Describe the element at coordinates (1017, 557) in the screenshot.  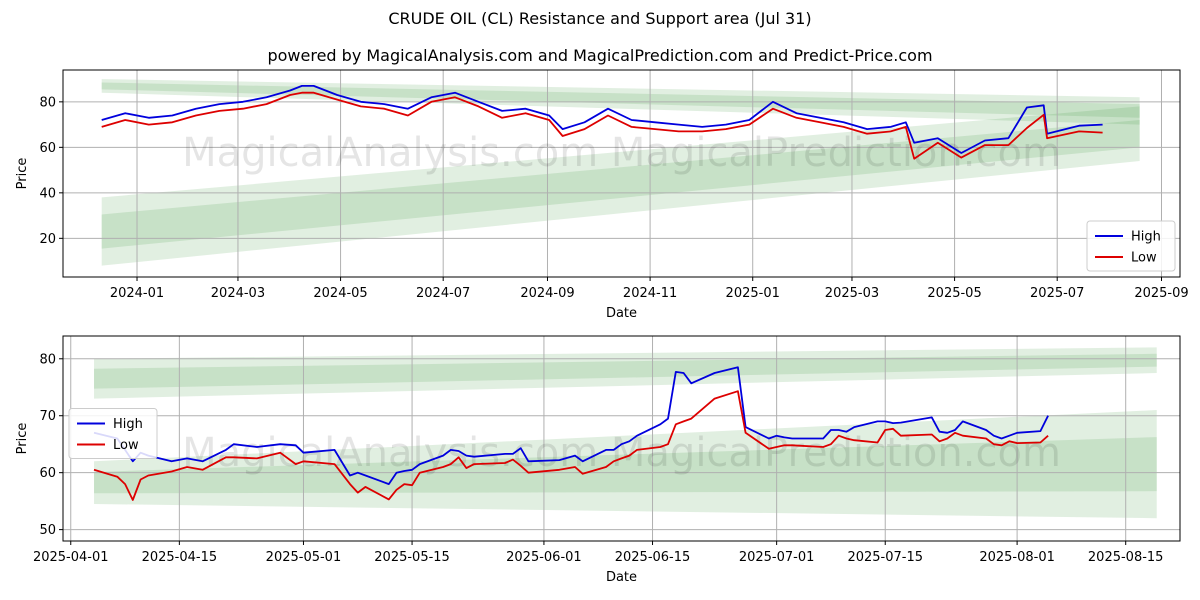
I see `x-tick-label: 2025-08-01` at that location.